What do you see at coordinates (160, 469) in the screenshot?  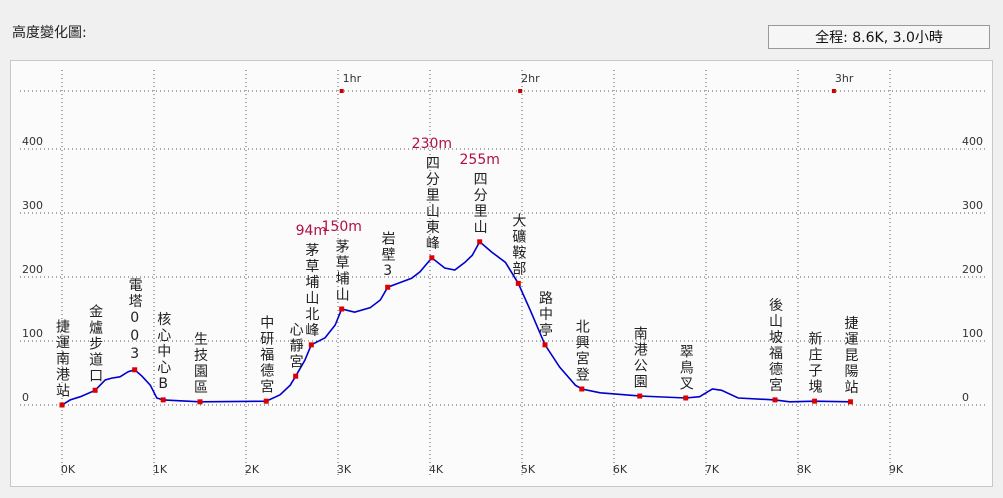 I see `x-tick-label: 1K` at bounding box center [160, 469].